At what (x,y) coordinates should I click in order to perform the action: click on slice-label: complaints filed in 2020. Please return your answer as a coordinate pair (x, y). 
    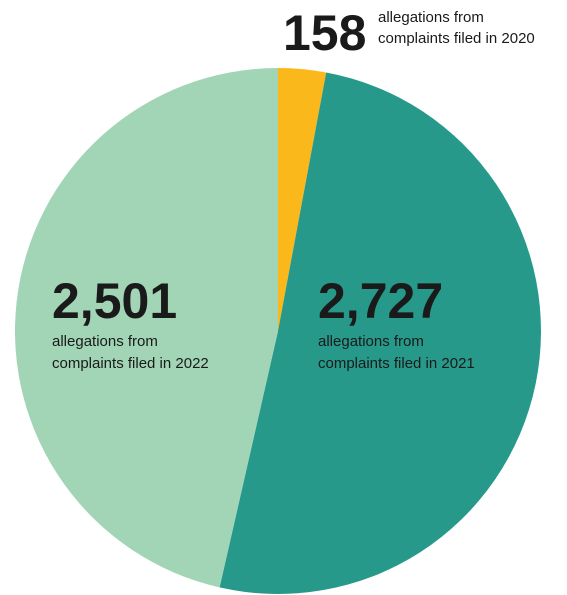
    Looking at the image, I should click on (456, 38).